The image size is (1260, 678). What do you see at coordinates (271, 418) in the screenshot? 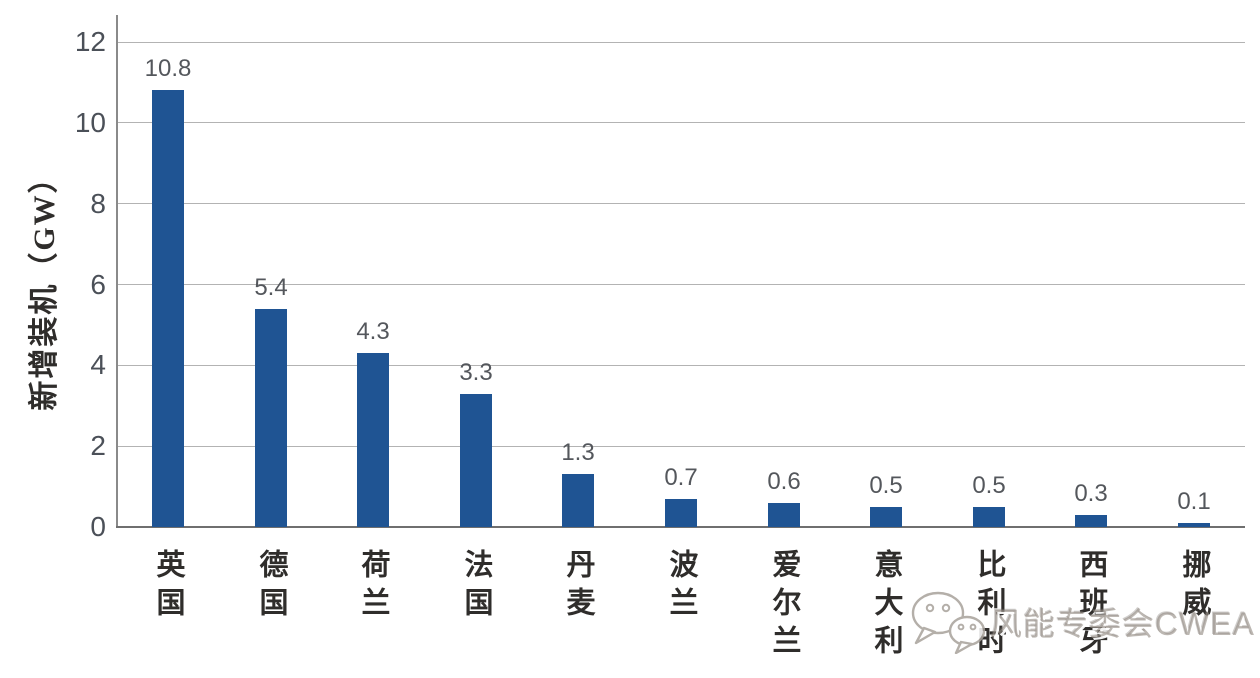
I see `bar-德国` at bounding box center [271, 418].